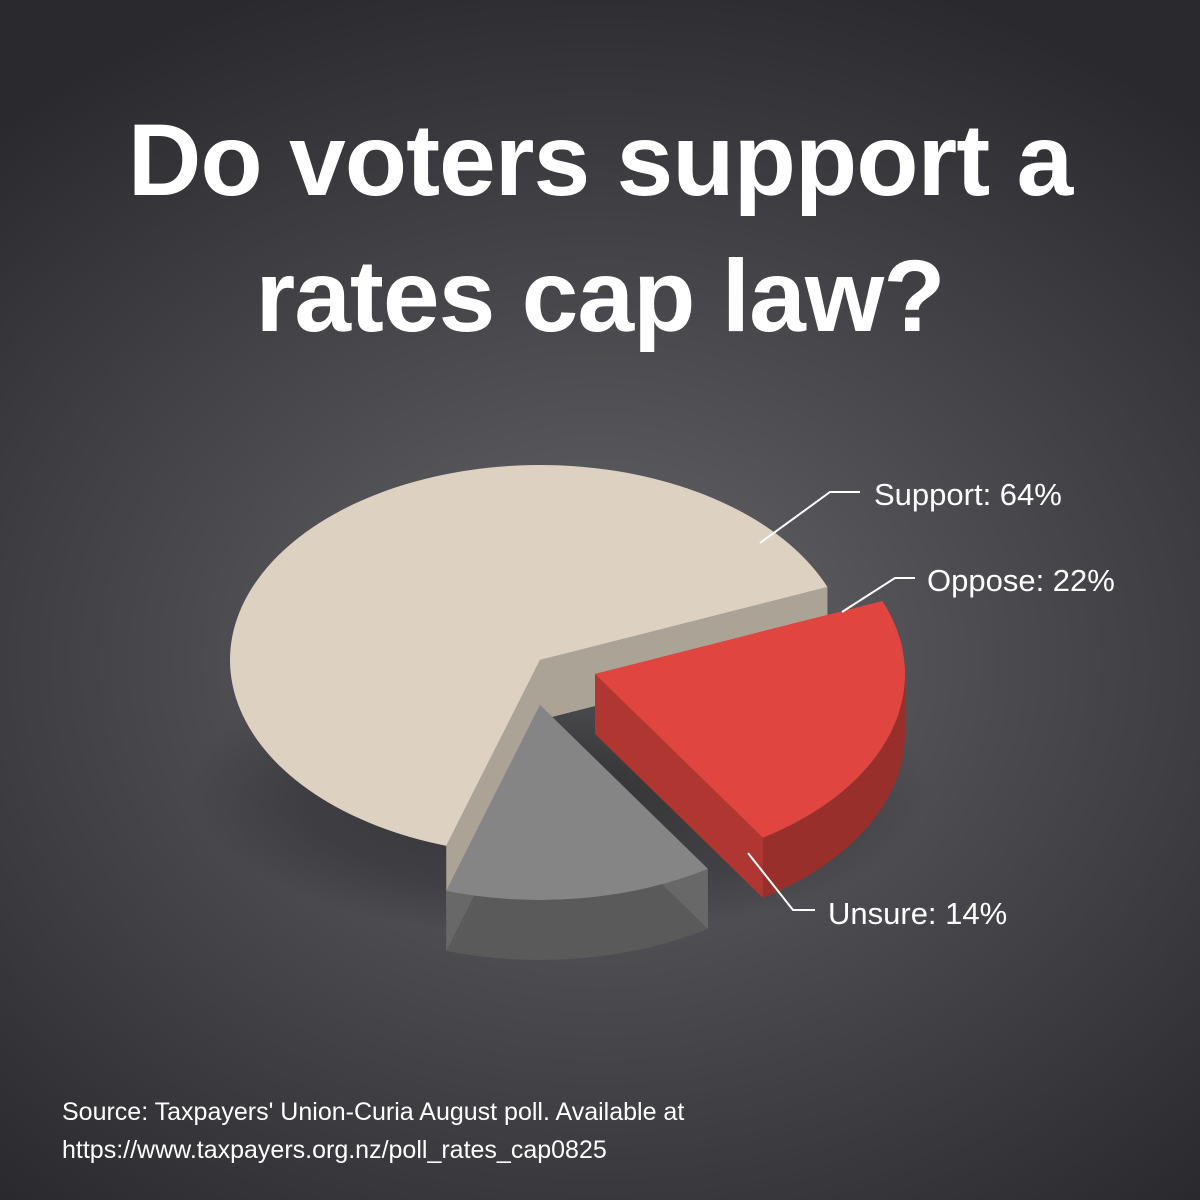  What do you see at coordinates (781, 881) in the screenshot?
I see `unsure-leader-line` at bounding box center [781, 881].